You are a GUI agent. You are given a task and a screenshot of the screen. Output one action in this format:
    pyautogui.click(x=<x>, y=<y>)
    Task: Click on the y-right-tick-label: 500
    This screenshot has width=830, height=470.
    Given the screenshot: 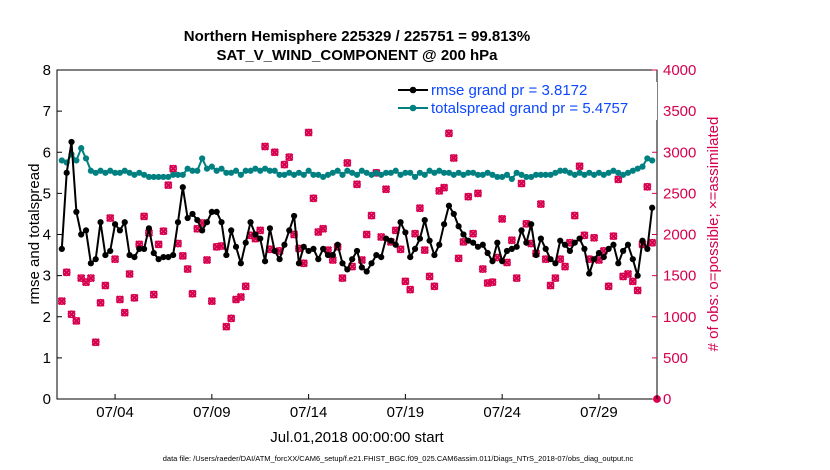 What is the action you would take?
    pyautogui.click(x=675, y=358)
    